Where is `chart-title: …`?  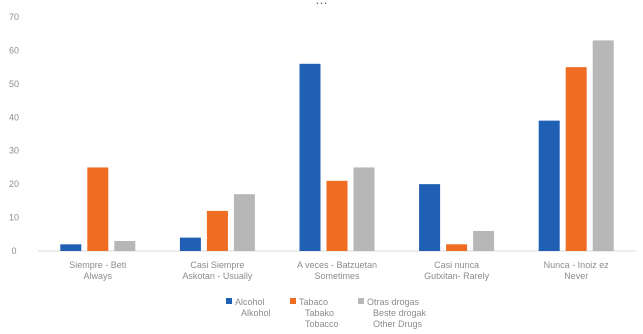
chart-title: … is located at coordinates (321, 3).